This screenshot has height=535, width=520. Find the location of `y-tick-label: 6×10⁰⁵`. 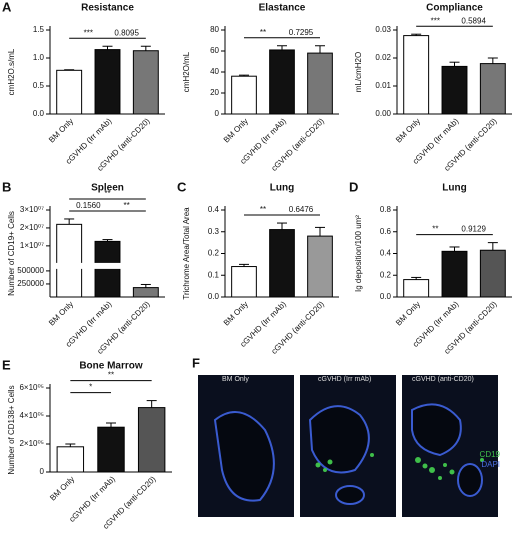

y-tick-label: 6×10⁰⁵ is located at coordinates (31, 387).